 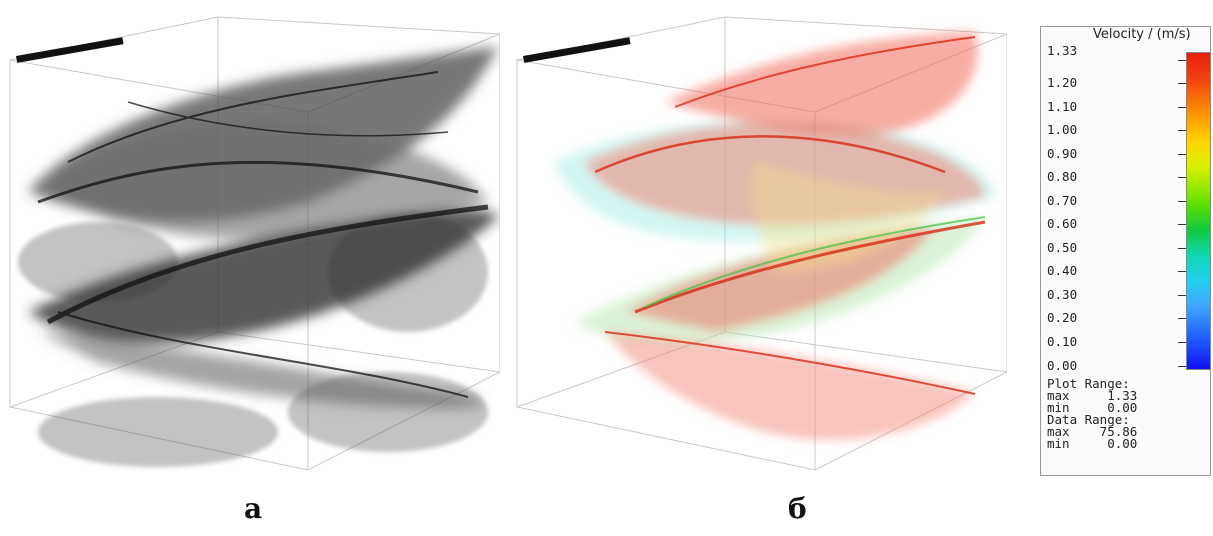 I want to click on plot-range-label: Plot Range:, so click(x=1088, y=383).